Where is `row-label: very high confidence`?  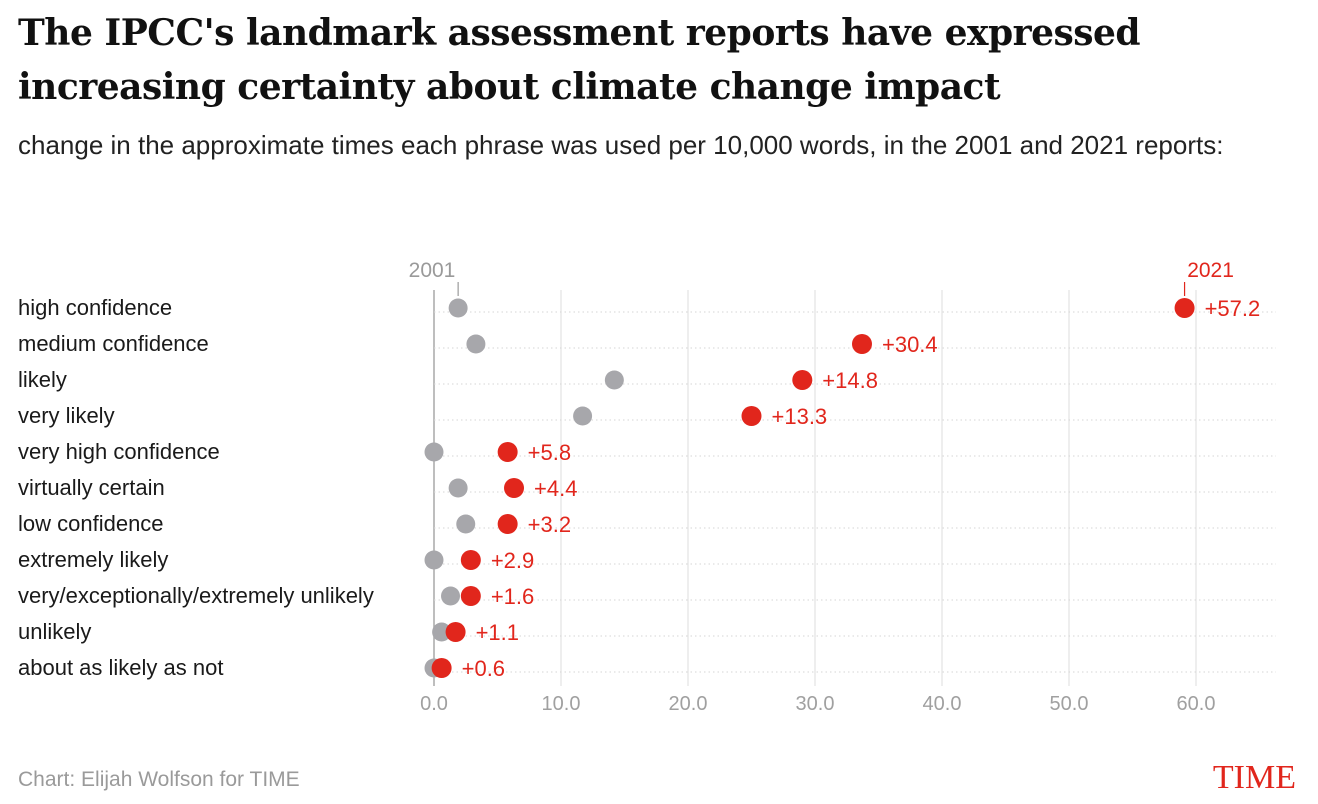
row-label: very high confidence is located at coordinates (119, 451).